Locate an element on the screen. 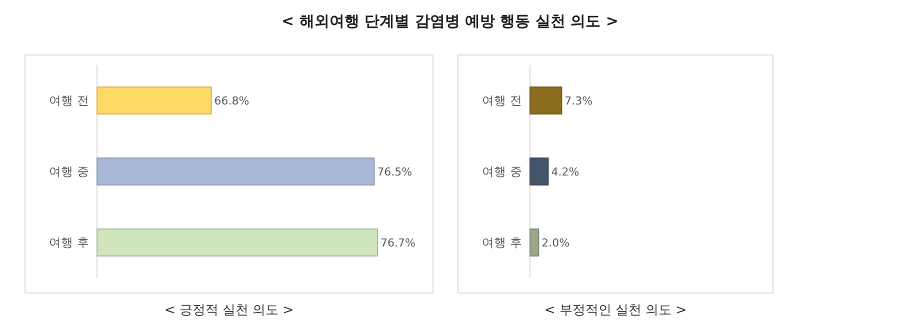 The width and height of the screenshot is (900, 325). data-label: 76.7% is located at coordinates (398, 243).